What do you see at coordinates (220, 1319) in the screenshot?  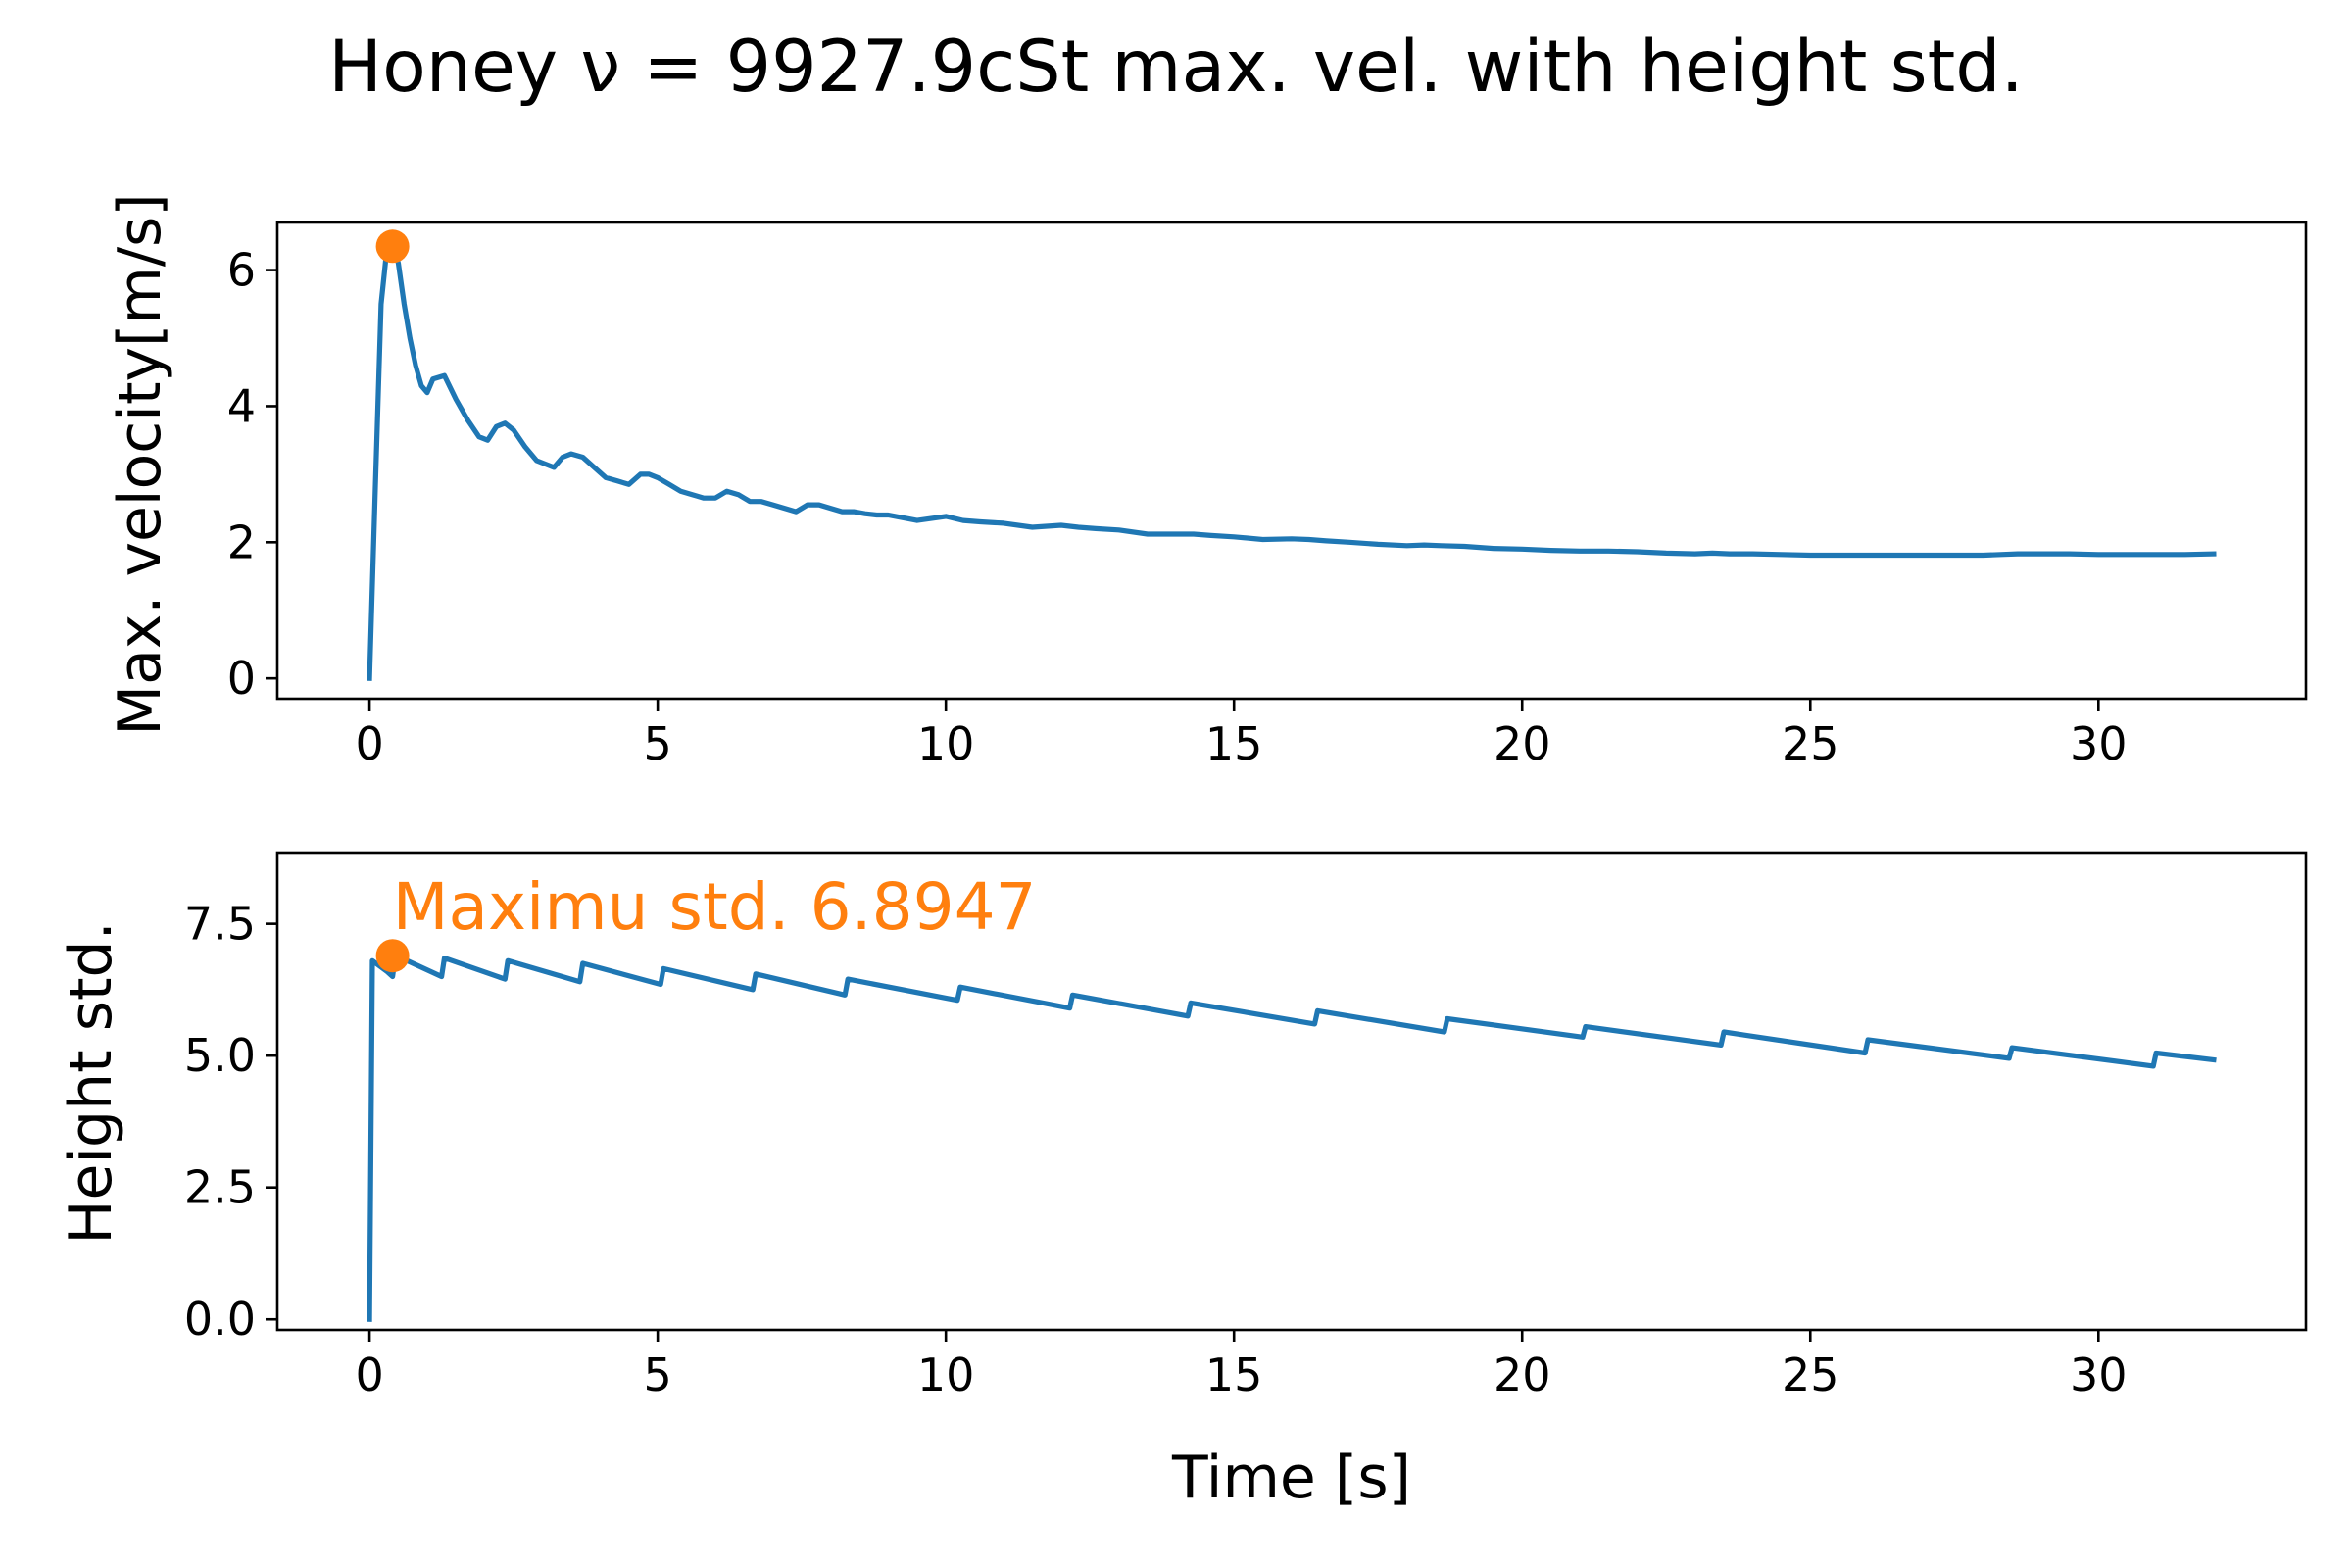 I see `height_std-y-tick-label: 0.0` at bounding box center [220, 1319].